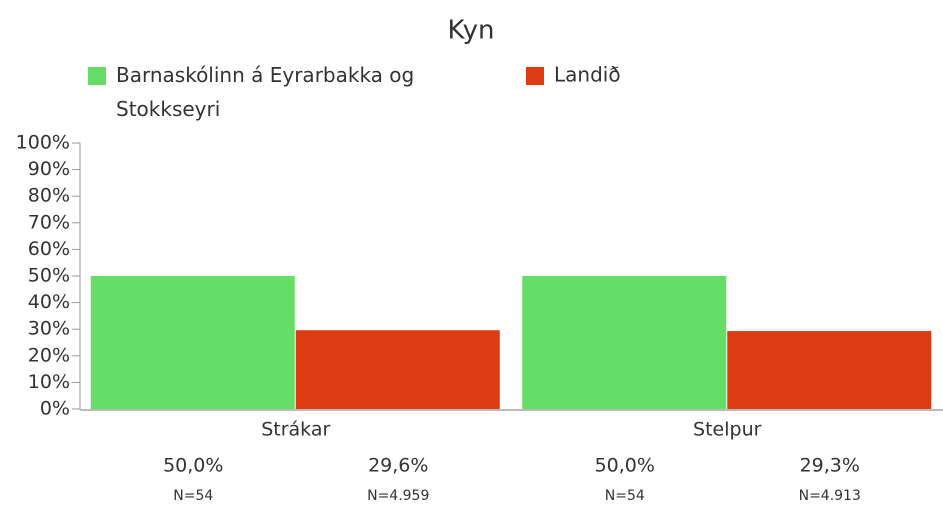 The width and height of the screenshot is (943, 505). Describe the element at coordinates (49, 355) in the screenshot. I see `y-tick-label: 20%` at that location.